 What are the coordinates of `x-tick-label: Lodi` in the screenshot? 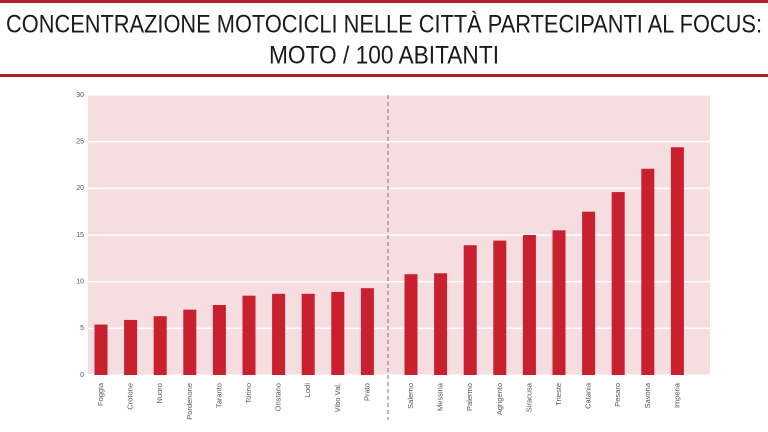 It's located at (307, 390).